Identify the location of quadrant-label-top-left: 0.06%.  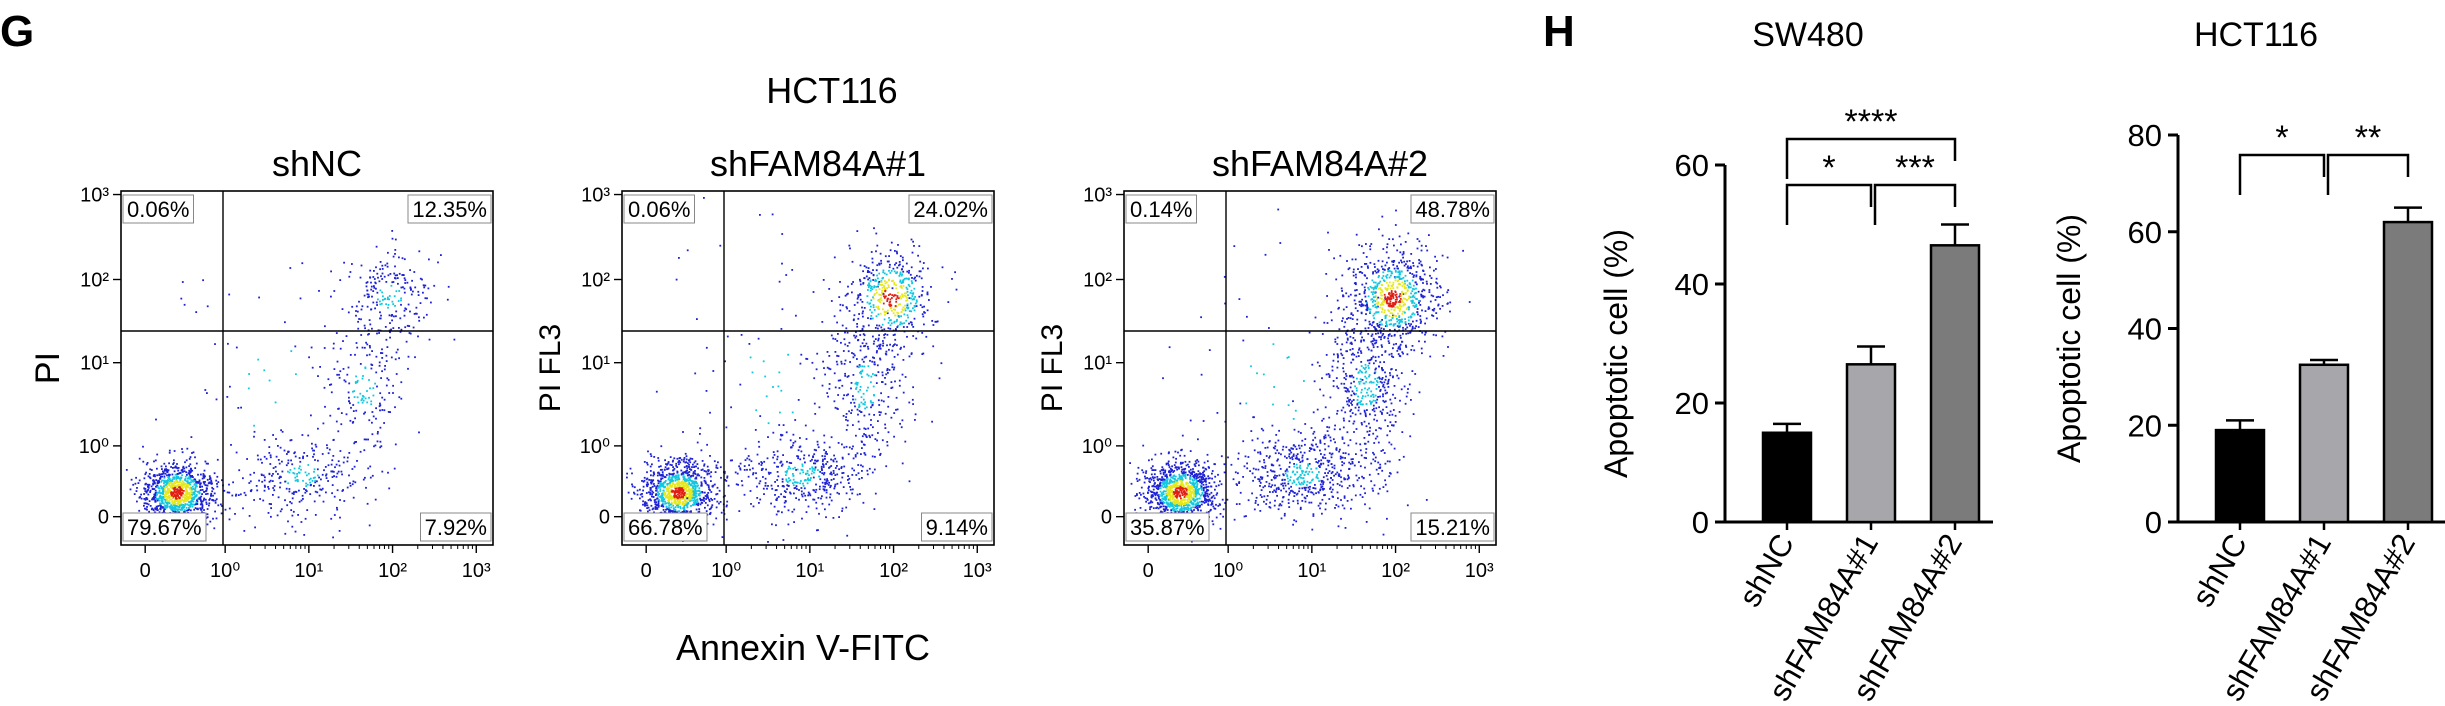
(659, 209).